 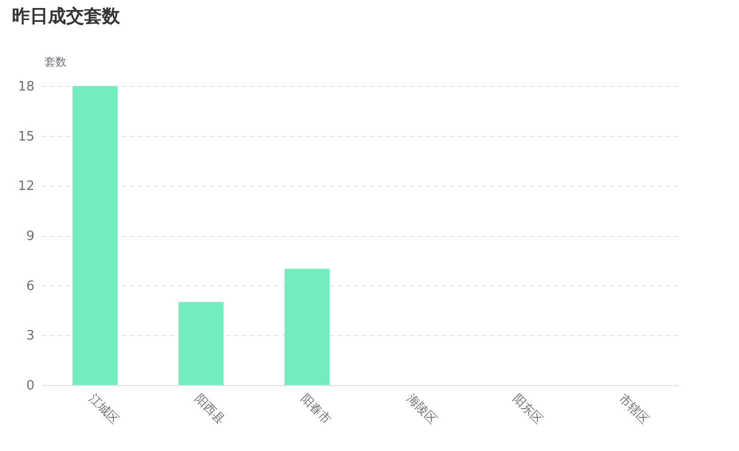 What do you see at coordinates (316, 408) in the screenshot?
I see `x-tick-label: 阳春市` at bounding box center [316, 408].